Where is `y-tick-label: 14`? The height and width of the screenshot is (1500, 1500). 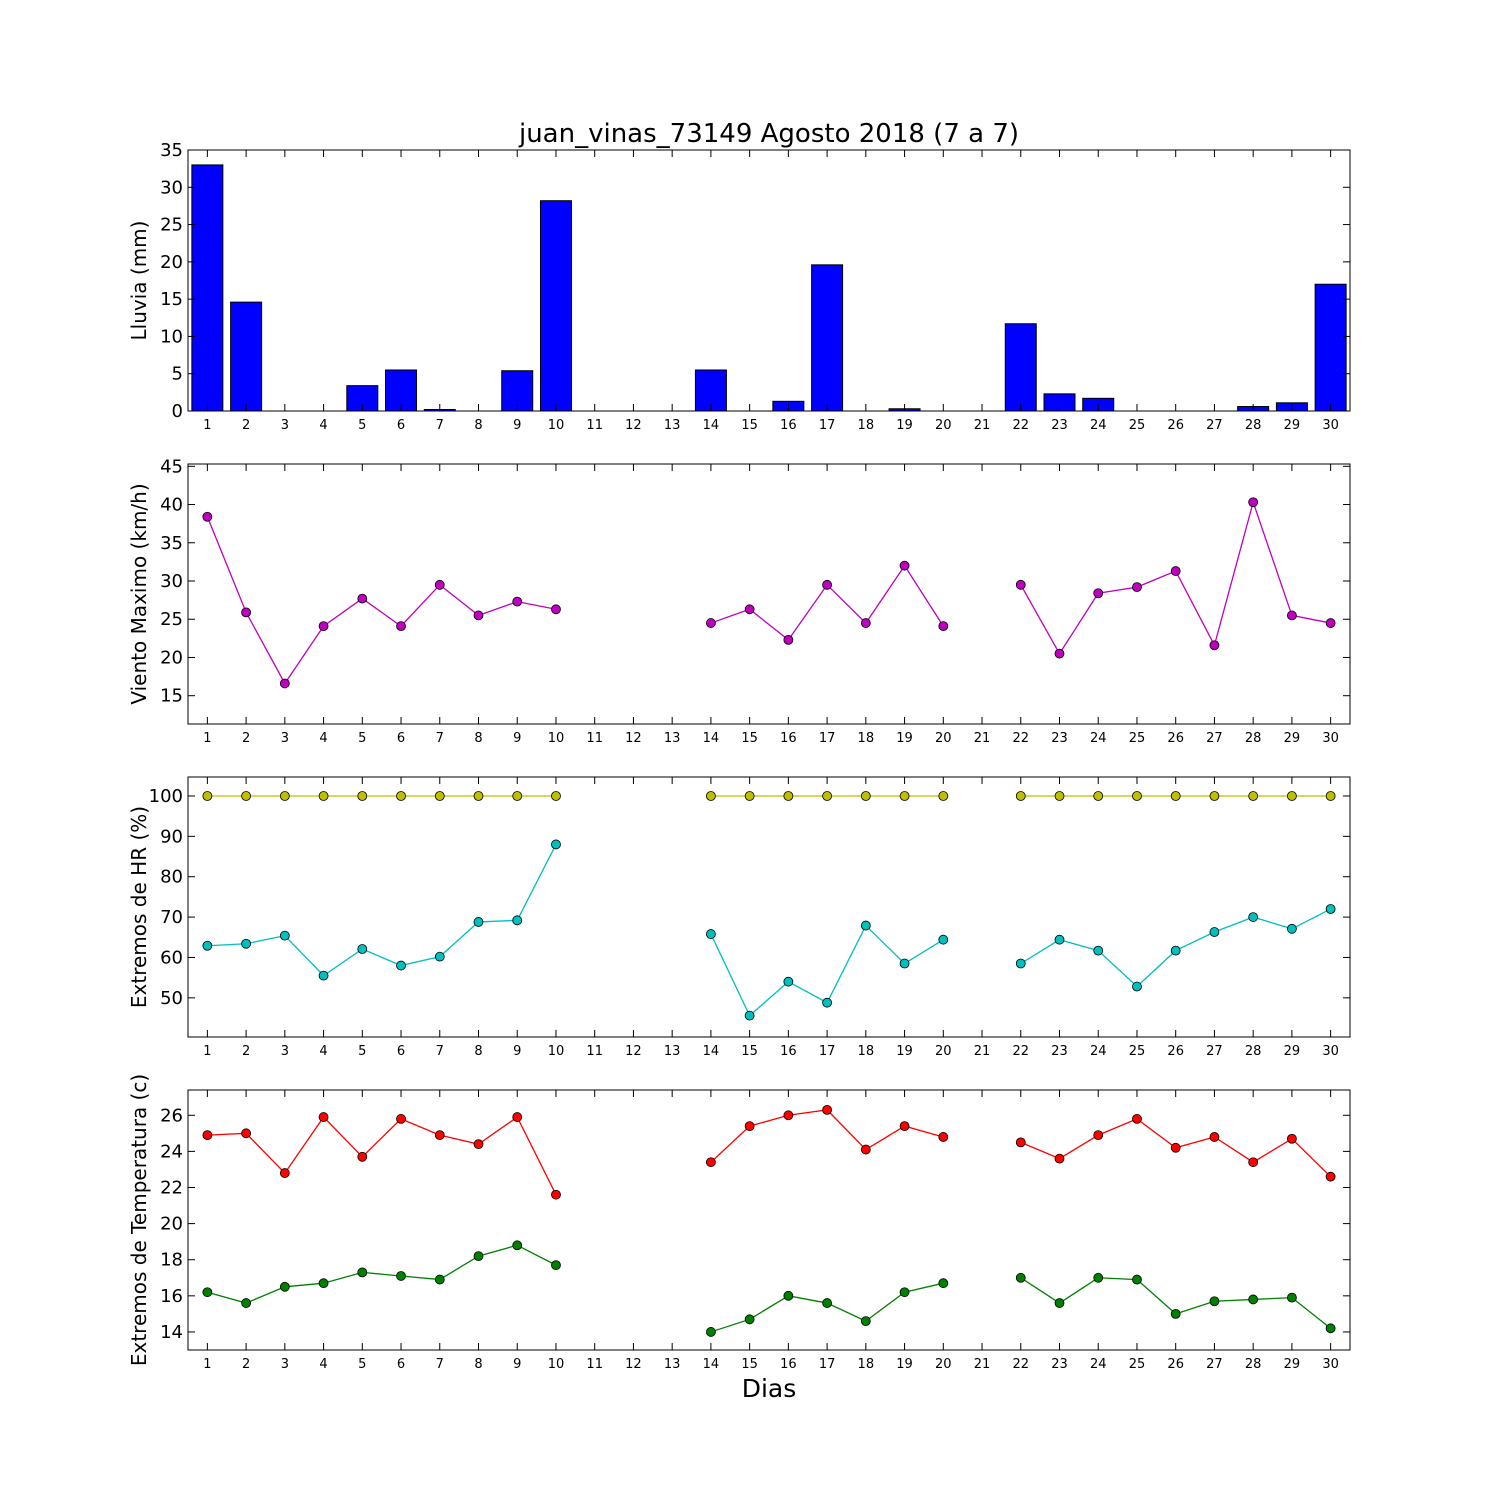
y-tick-label: 14 is located at coordinates (171, 1332).